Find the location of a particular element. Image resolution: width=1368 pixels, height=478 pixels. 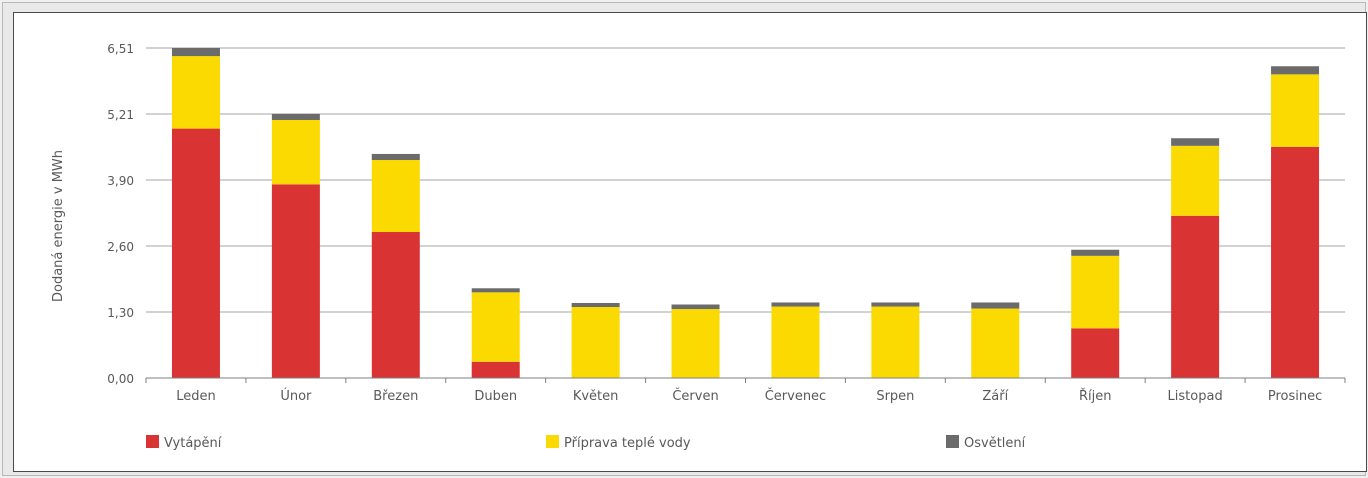

y-tick-label: 1,30 is located at coordinates (120, 313).